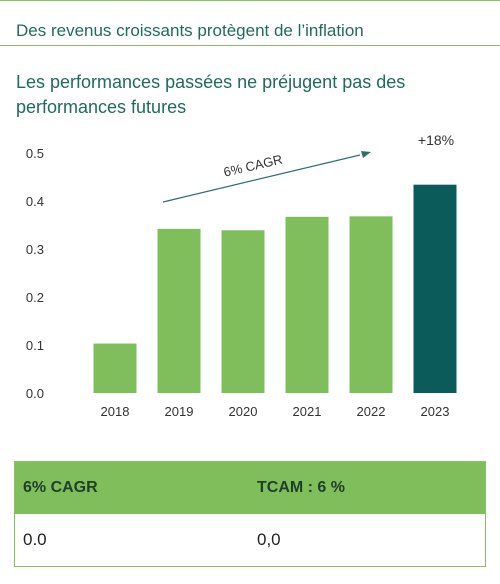 This screenshot has height=584, width=500. I want to click on x-tick-label: 2022, so click(371, 411).